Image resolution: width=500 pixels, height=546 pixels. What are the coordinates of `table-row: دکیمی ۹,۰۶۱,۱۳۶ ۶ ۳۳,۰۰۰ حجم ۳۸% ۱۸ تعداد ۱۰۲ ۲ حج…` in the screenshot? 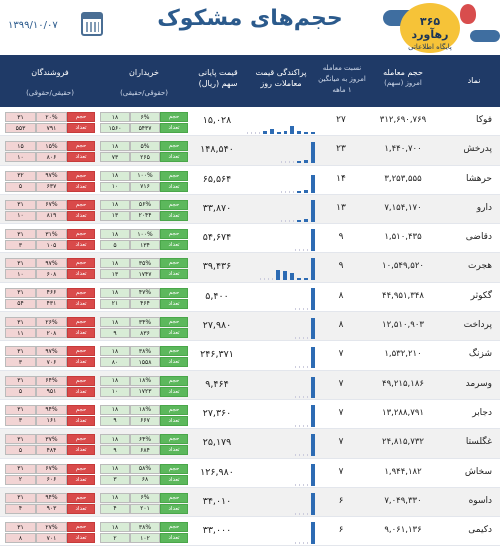 It's located at (250, 531).